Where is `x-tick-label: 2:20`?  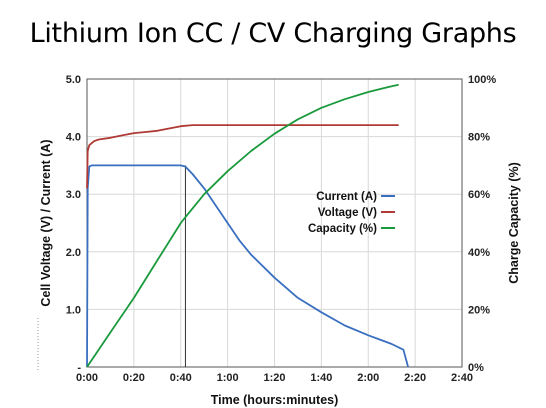 x-tick-label: 2:20 is located at coordinates (415, 378).